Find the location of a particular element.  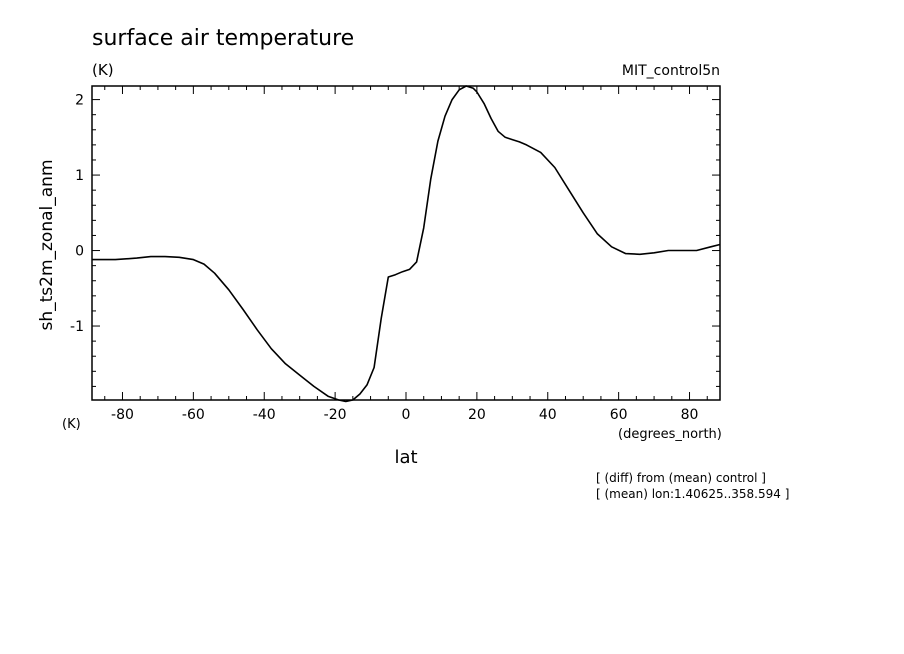

chart-run-label: MIT_control5n is located at coordinates (671, 71).